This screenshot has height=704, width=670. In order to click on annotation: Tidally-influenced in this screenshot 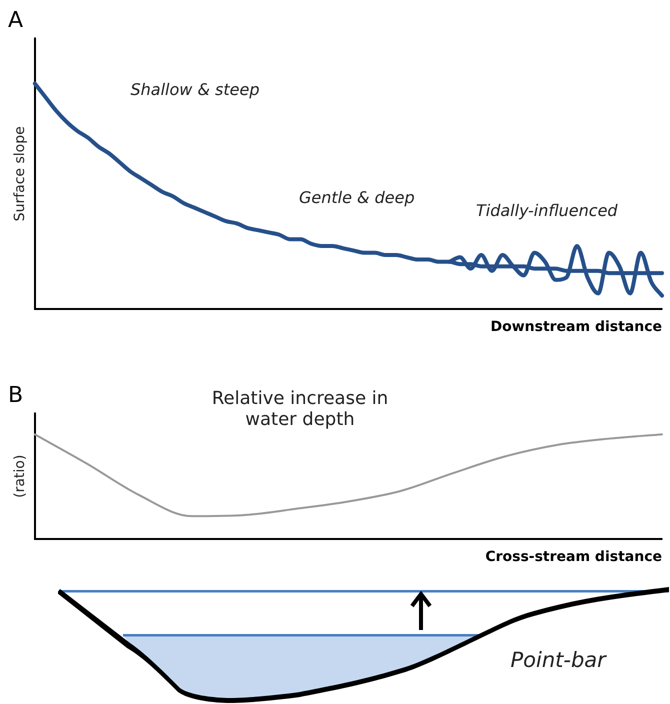, I will do `click(547, 210)`.